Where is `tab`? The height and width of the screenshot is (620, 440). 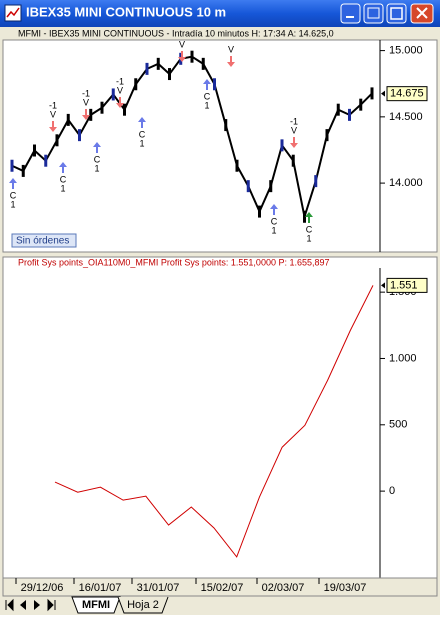 tab is located at coordinates (143, 605).